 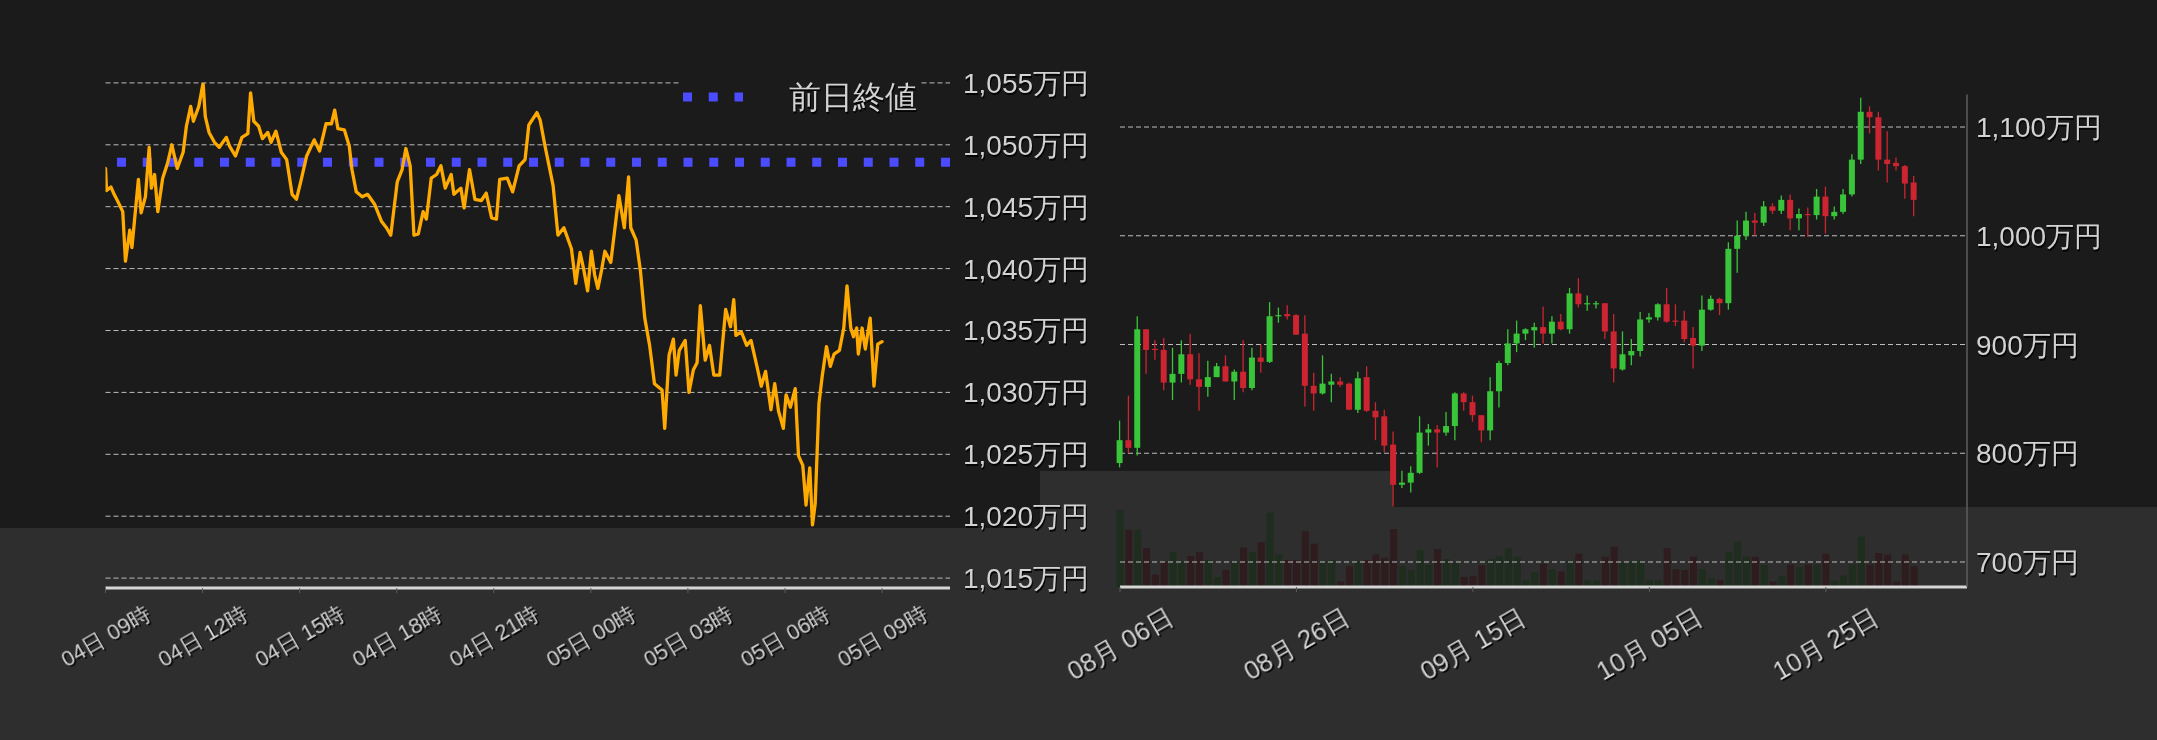 I want to click on y-tick-label: 900万円, so click(x=2027, y=345).